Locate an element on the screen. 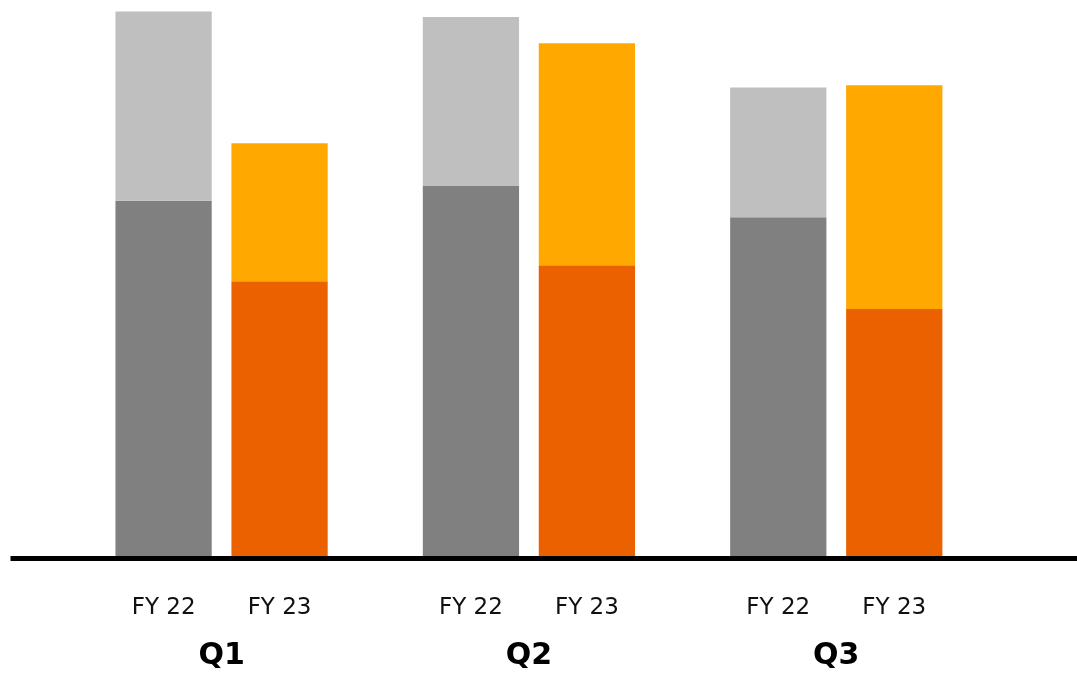  text: Q1 is located at coordinates (221, 653).